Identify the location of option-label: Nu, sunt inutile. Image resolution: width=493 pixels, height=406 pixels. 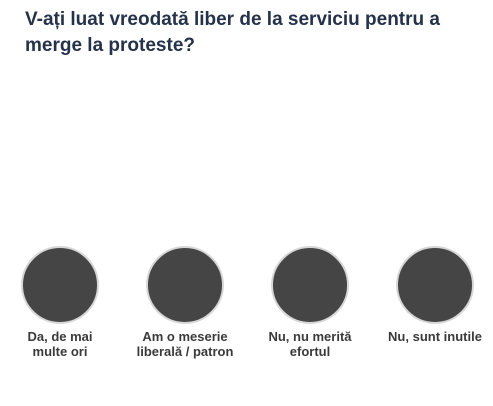
(435, 336).